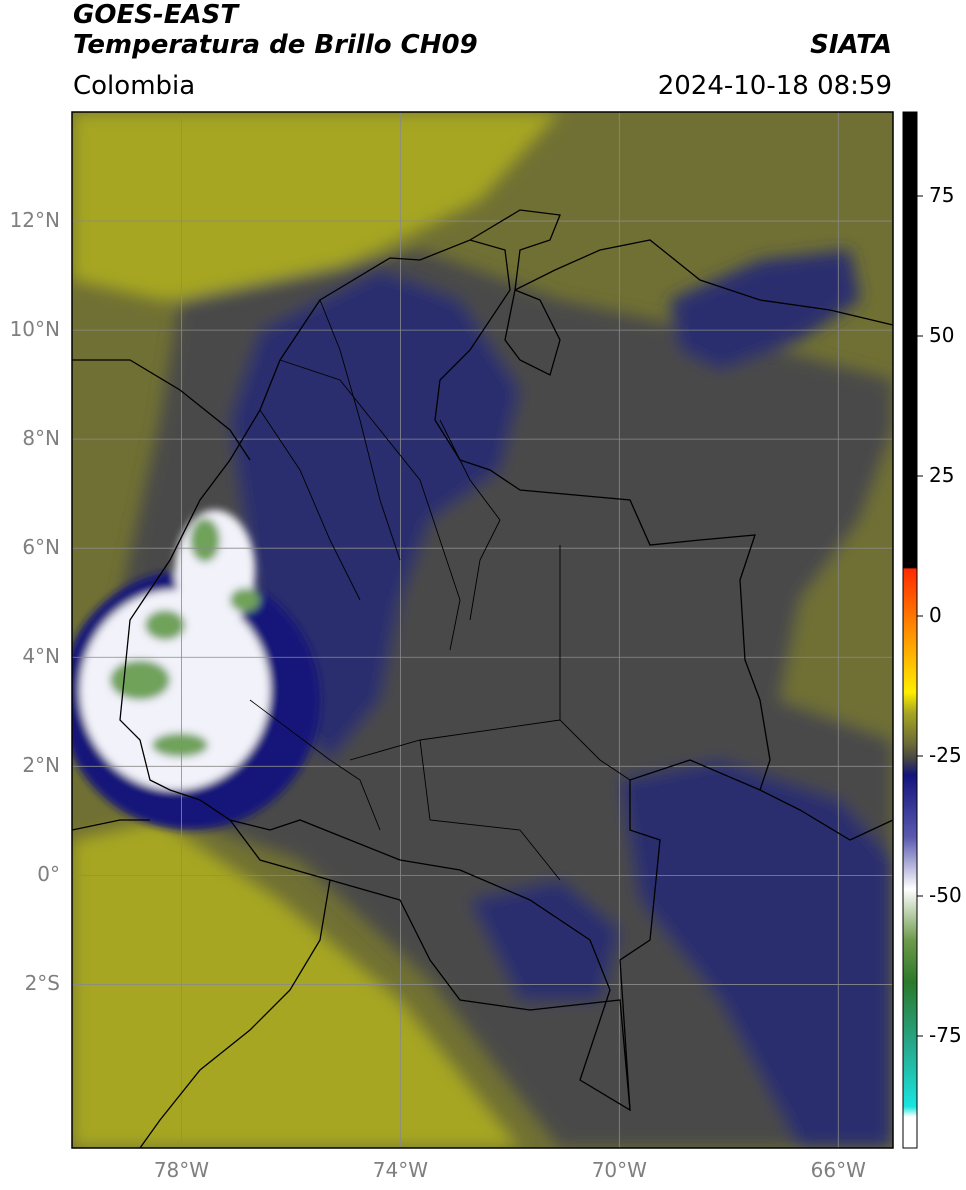 The width and height of the screenshot is (966, 1190). I want to click on lat-tick-label: 2°S, so click(42, 983).